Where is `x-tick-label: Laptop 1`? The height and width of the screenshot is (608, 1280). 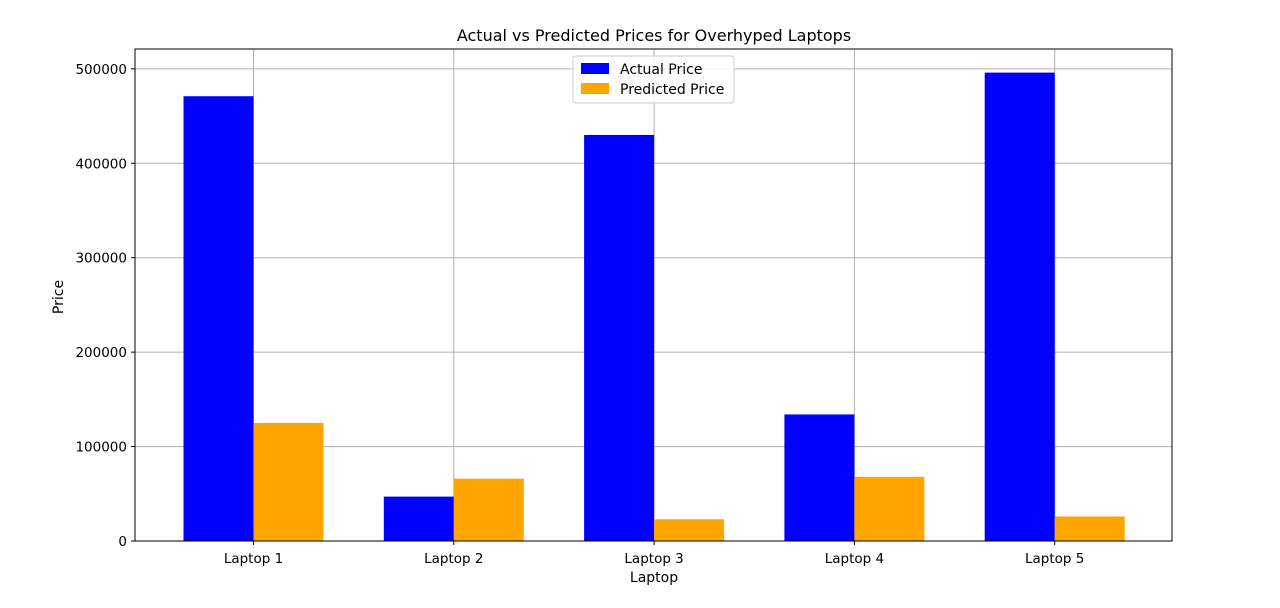
x-tick-label: Laptop 1 is located at coordinates (253, 559).